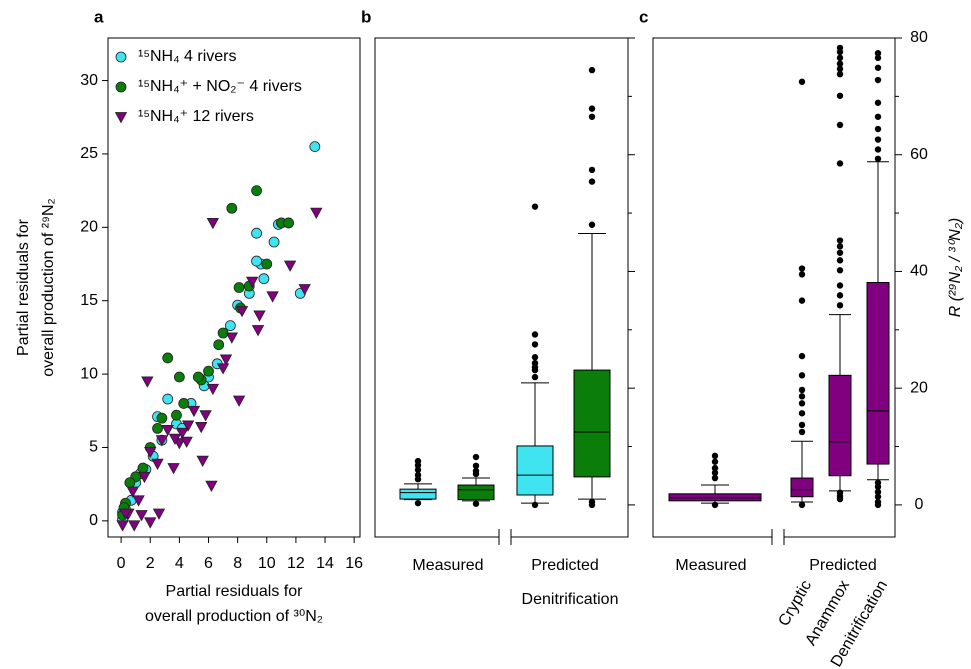 This screenshot has height=669, width=971. What do you see at coordinates (325, 563) in the screenshot?
I see `x-tick-label: 14` at bounding box center [325, 563].